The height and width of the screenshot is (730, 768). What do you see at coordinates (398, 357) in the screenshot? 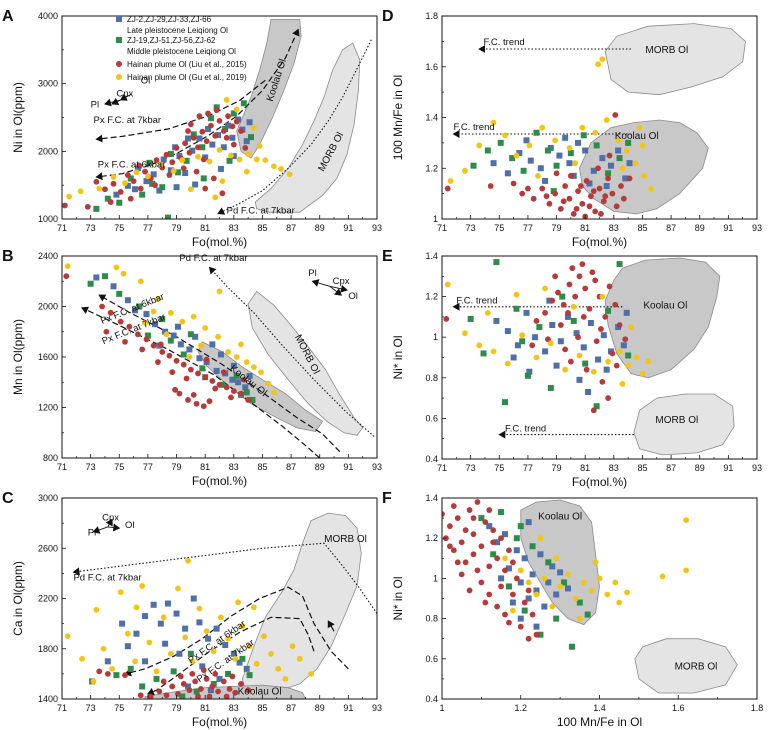
I see `y-axis-label: Ni* in Ol` at bounding box center [398, 357].